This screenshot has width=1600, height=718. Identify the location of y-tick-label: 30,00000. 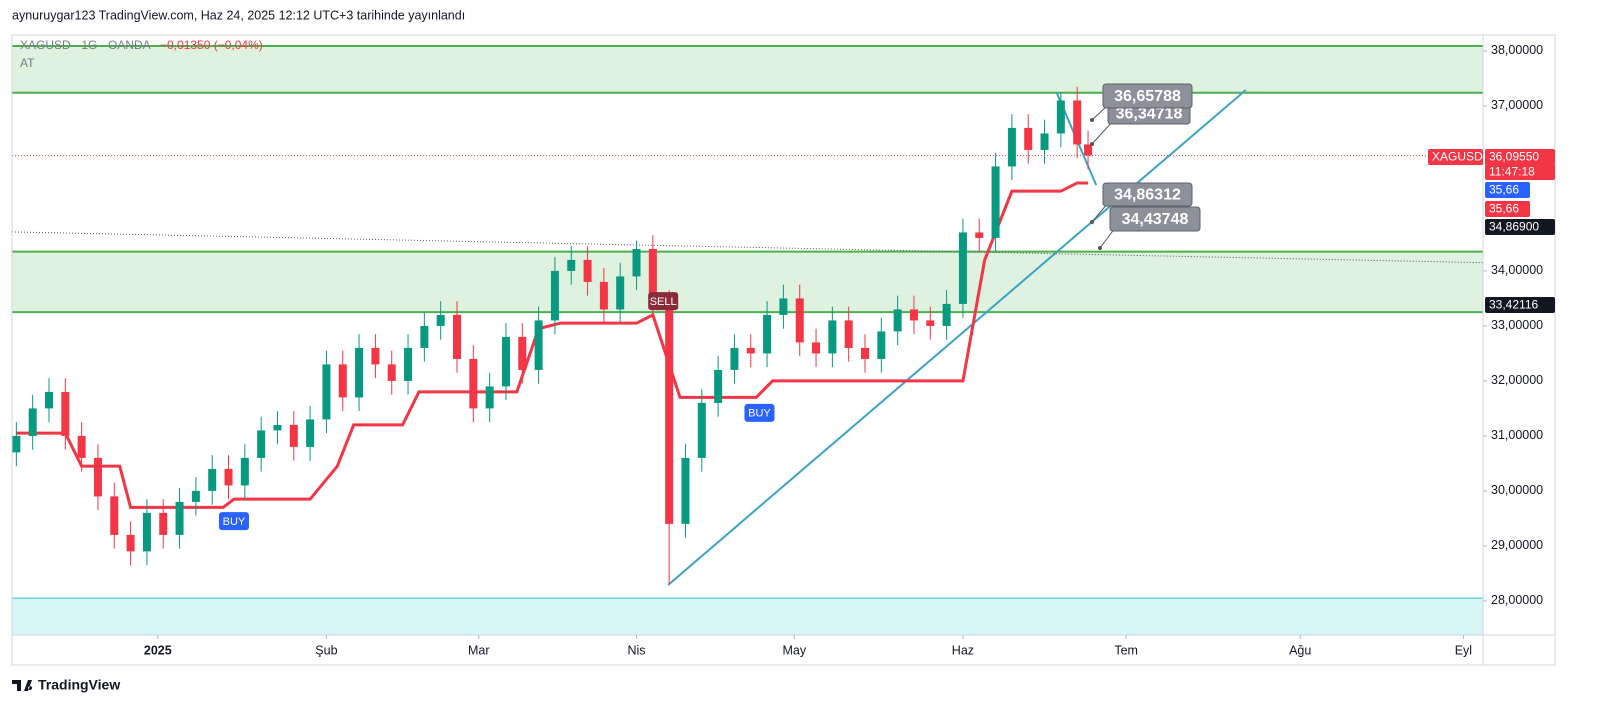
(1517, 490).